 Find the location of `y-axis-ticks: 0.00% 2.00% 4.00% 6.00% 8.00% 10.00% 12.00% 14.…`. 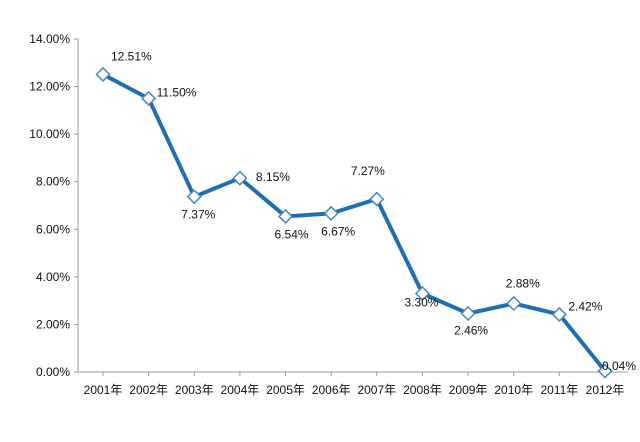

y-axis-ticks: 0.00% 2.00% 4.00% 6.00% 8.00% 10.00% 12.00% 14.… is located at coordinates (53, 205).